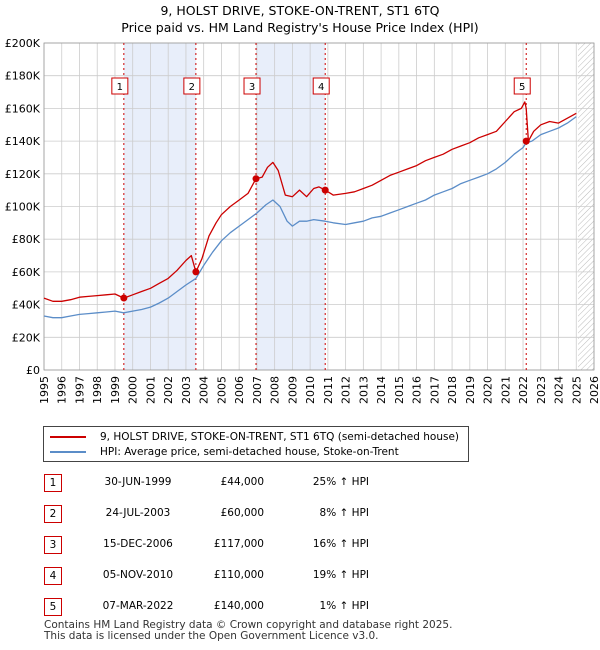  Describe the element at coordinates (242, 482) in the screenshot. I see `sale-price: £44,000` at that location.